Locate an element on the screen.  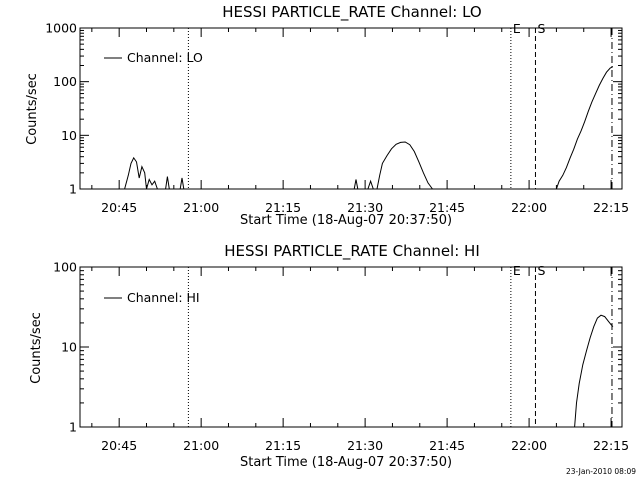
chart-hi-x-tick-label: 21:00 is located at coordinates (201, 445).